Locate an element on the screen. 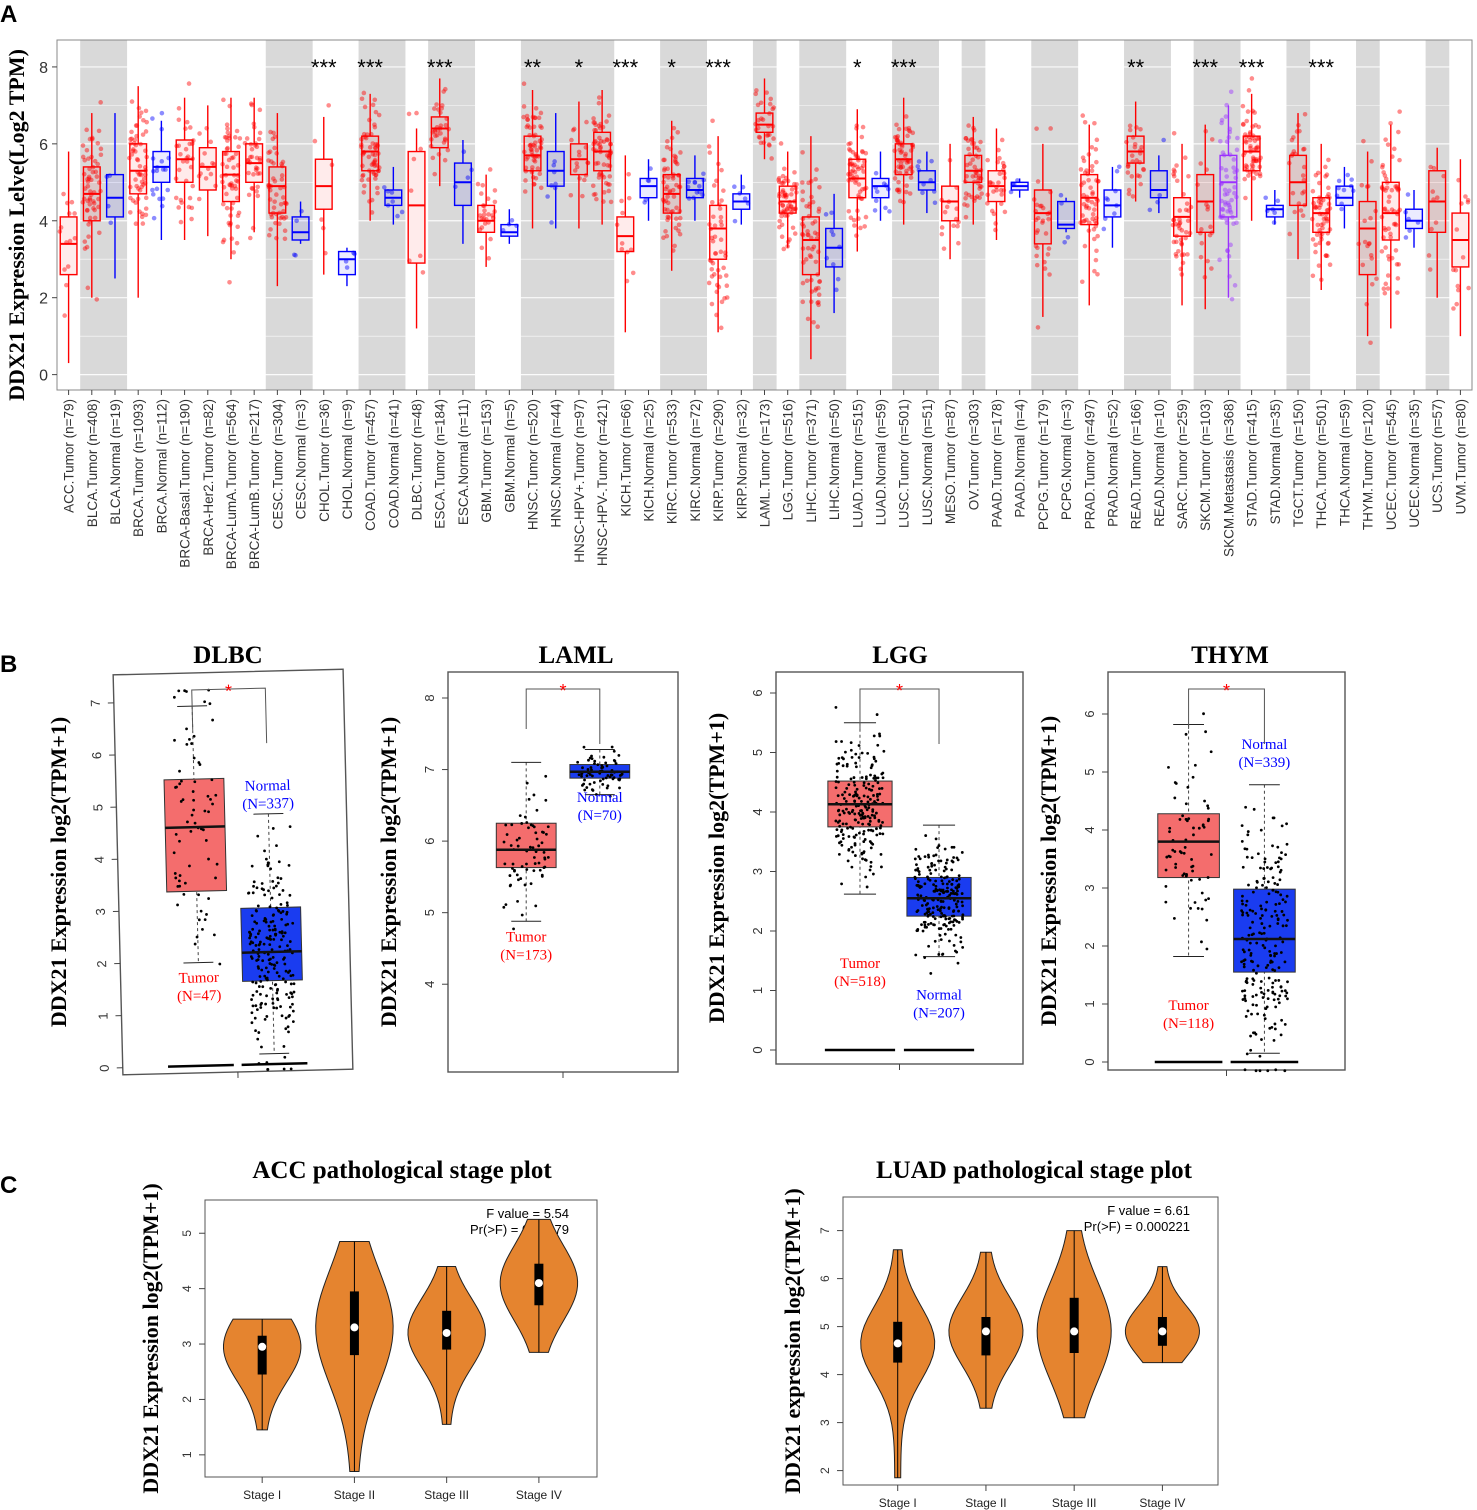 The width and height of the screenshot is (1477, 1510). significance-marker: * is located at coordinates (579, 67).